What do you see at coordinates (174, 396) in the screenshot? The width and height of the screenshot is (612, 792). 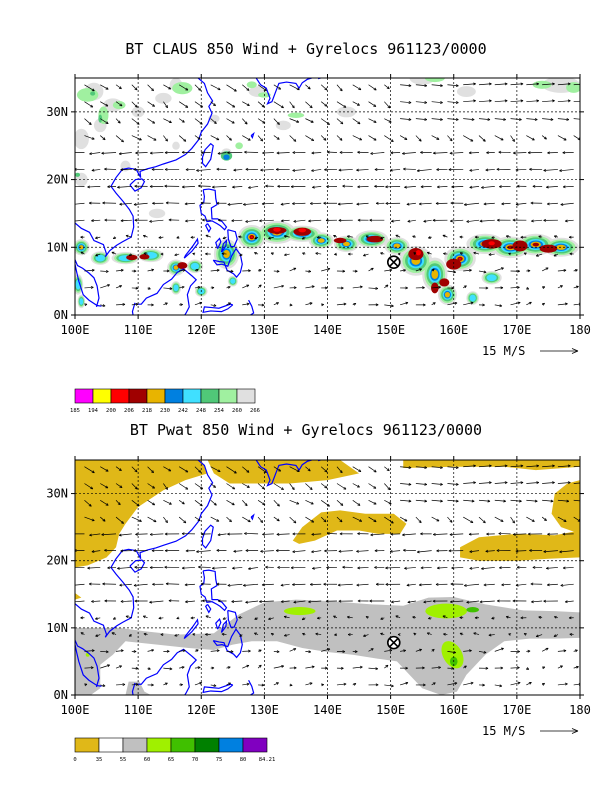 I see `colorbar-swatch` at bounding box center [174, 396].